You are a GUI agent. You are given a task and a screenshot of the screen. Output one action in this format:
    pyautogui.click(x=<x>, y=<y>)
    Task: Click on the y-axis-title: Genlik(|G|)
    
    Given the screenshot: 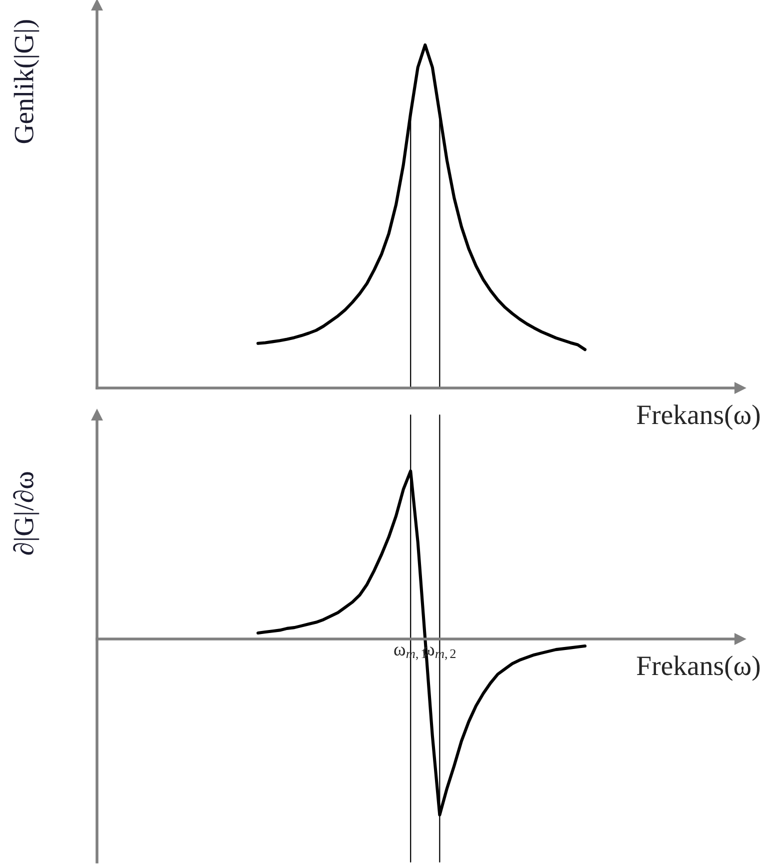 What is the action you would take?
    pyautogui.click(x=27, y=82)
    